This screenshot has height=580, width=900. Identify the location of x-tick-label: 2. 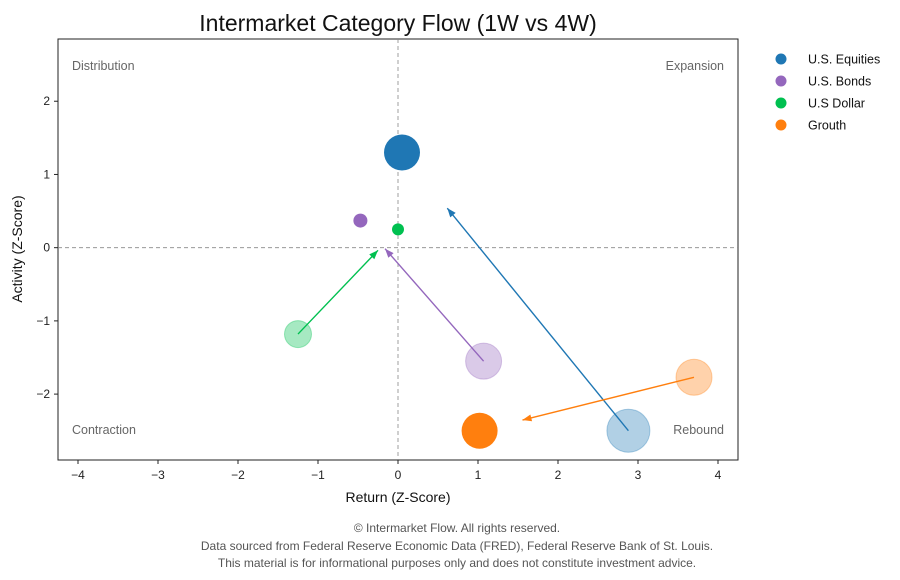
(558, 475).